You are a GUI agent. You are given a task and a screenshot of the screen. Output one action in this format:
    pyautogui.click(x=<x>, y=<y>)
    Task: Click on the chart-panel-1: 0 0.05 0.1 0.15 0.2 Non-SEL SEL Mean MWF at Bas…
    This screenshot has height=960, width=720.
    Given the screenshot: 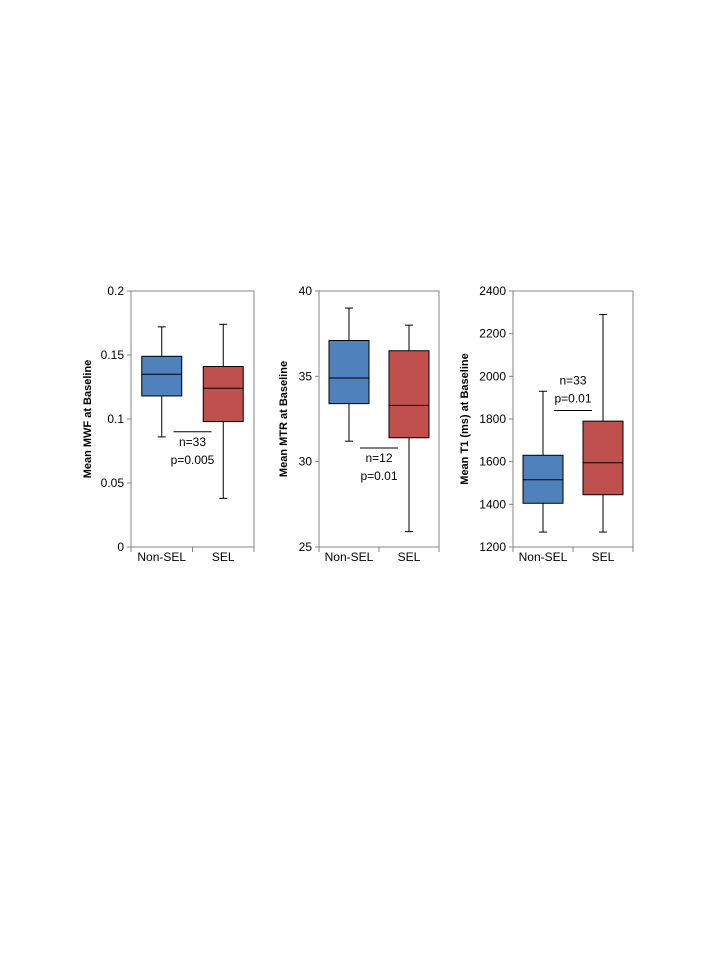 What is the action you would take?
    pyautogui.click(x=168, y=424)
    